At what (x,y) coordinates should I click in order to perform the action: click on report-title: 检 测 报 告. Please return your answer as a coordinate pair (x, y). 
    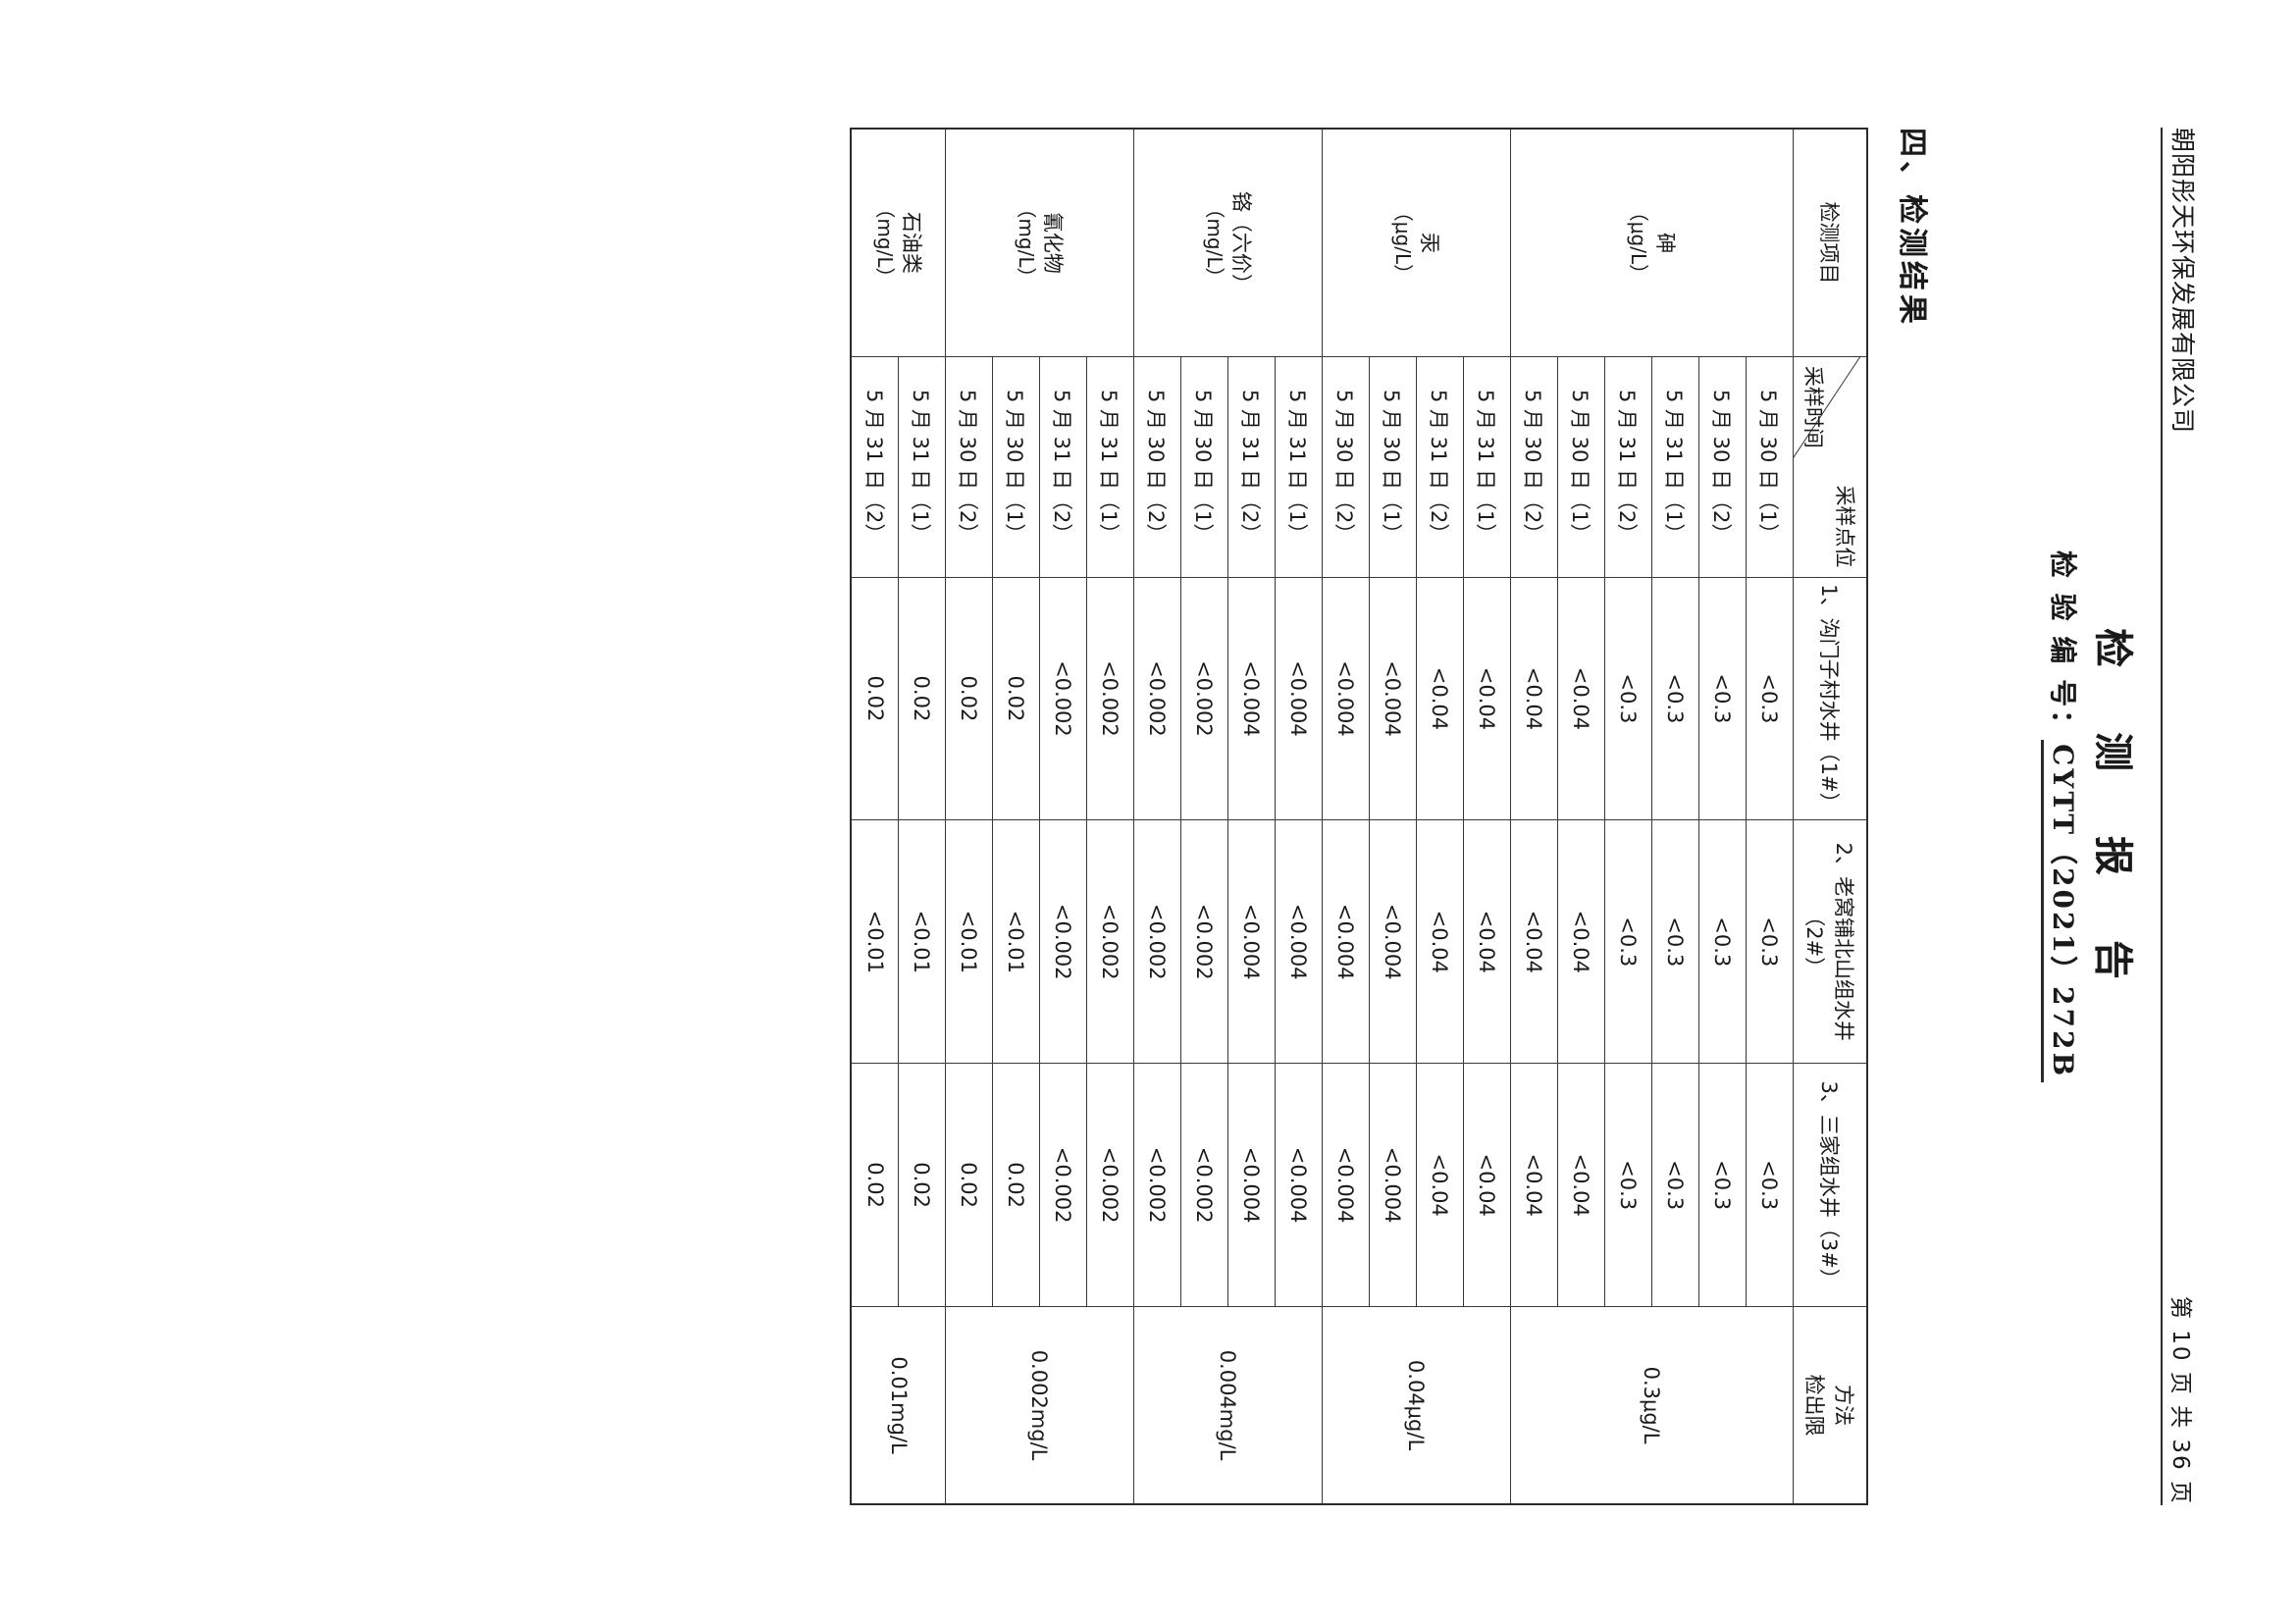
    Looking at the image, I should click on (2113, 816).